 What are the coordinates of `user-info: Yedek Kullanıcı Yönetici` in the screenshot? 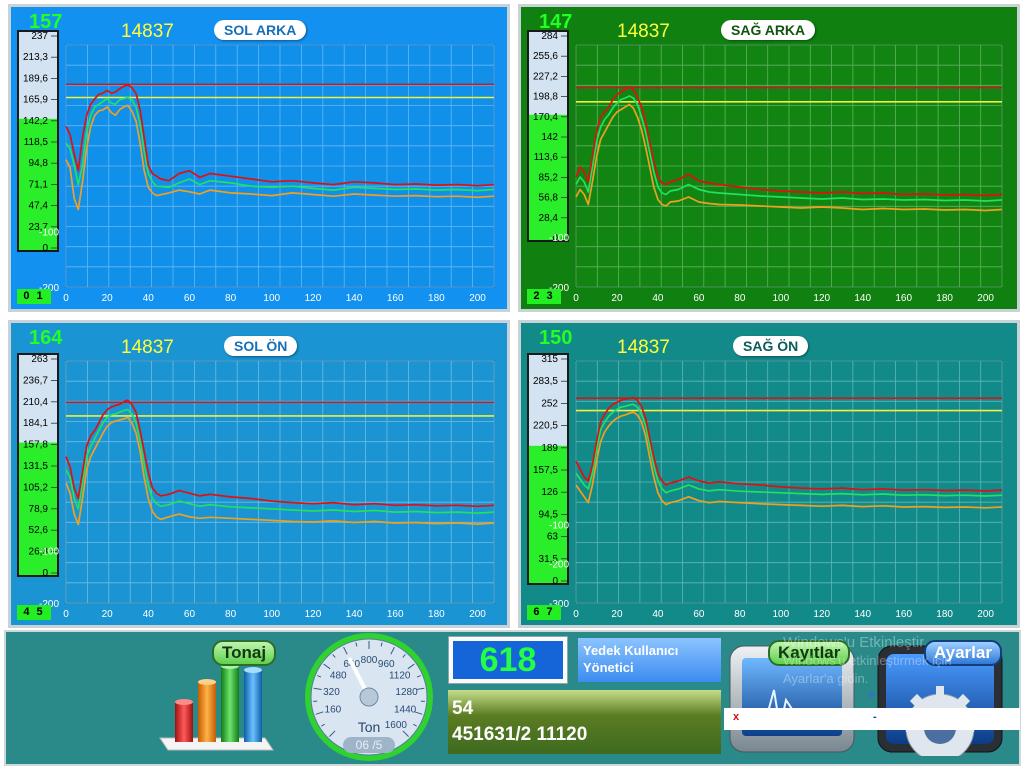 It's located at (649, 660).